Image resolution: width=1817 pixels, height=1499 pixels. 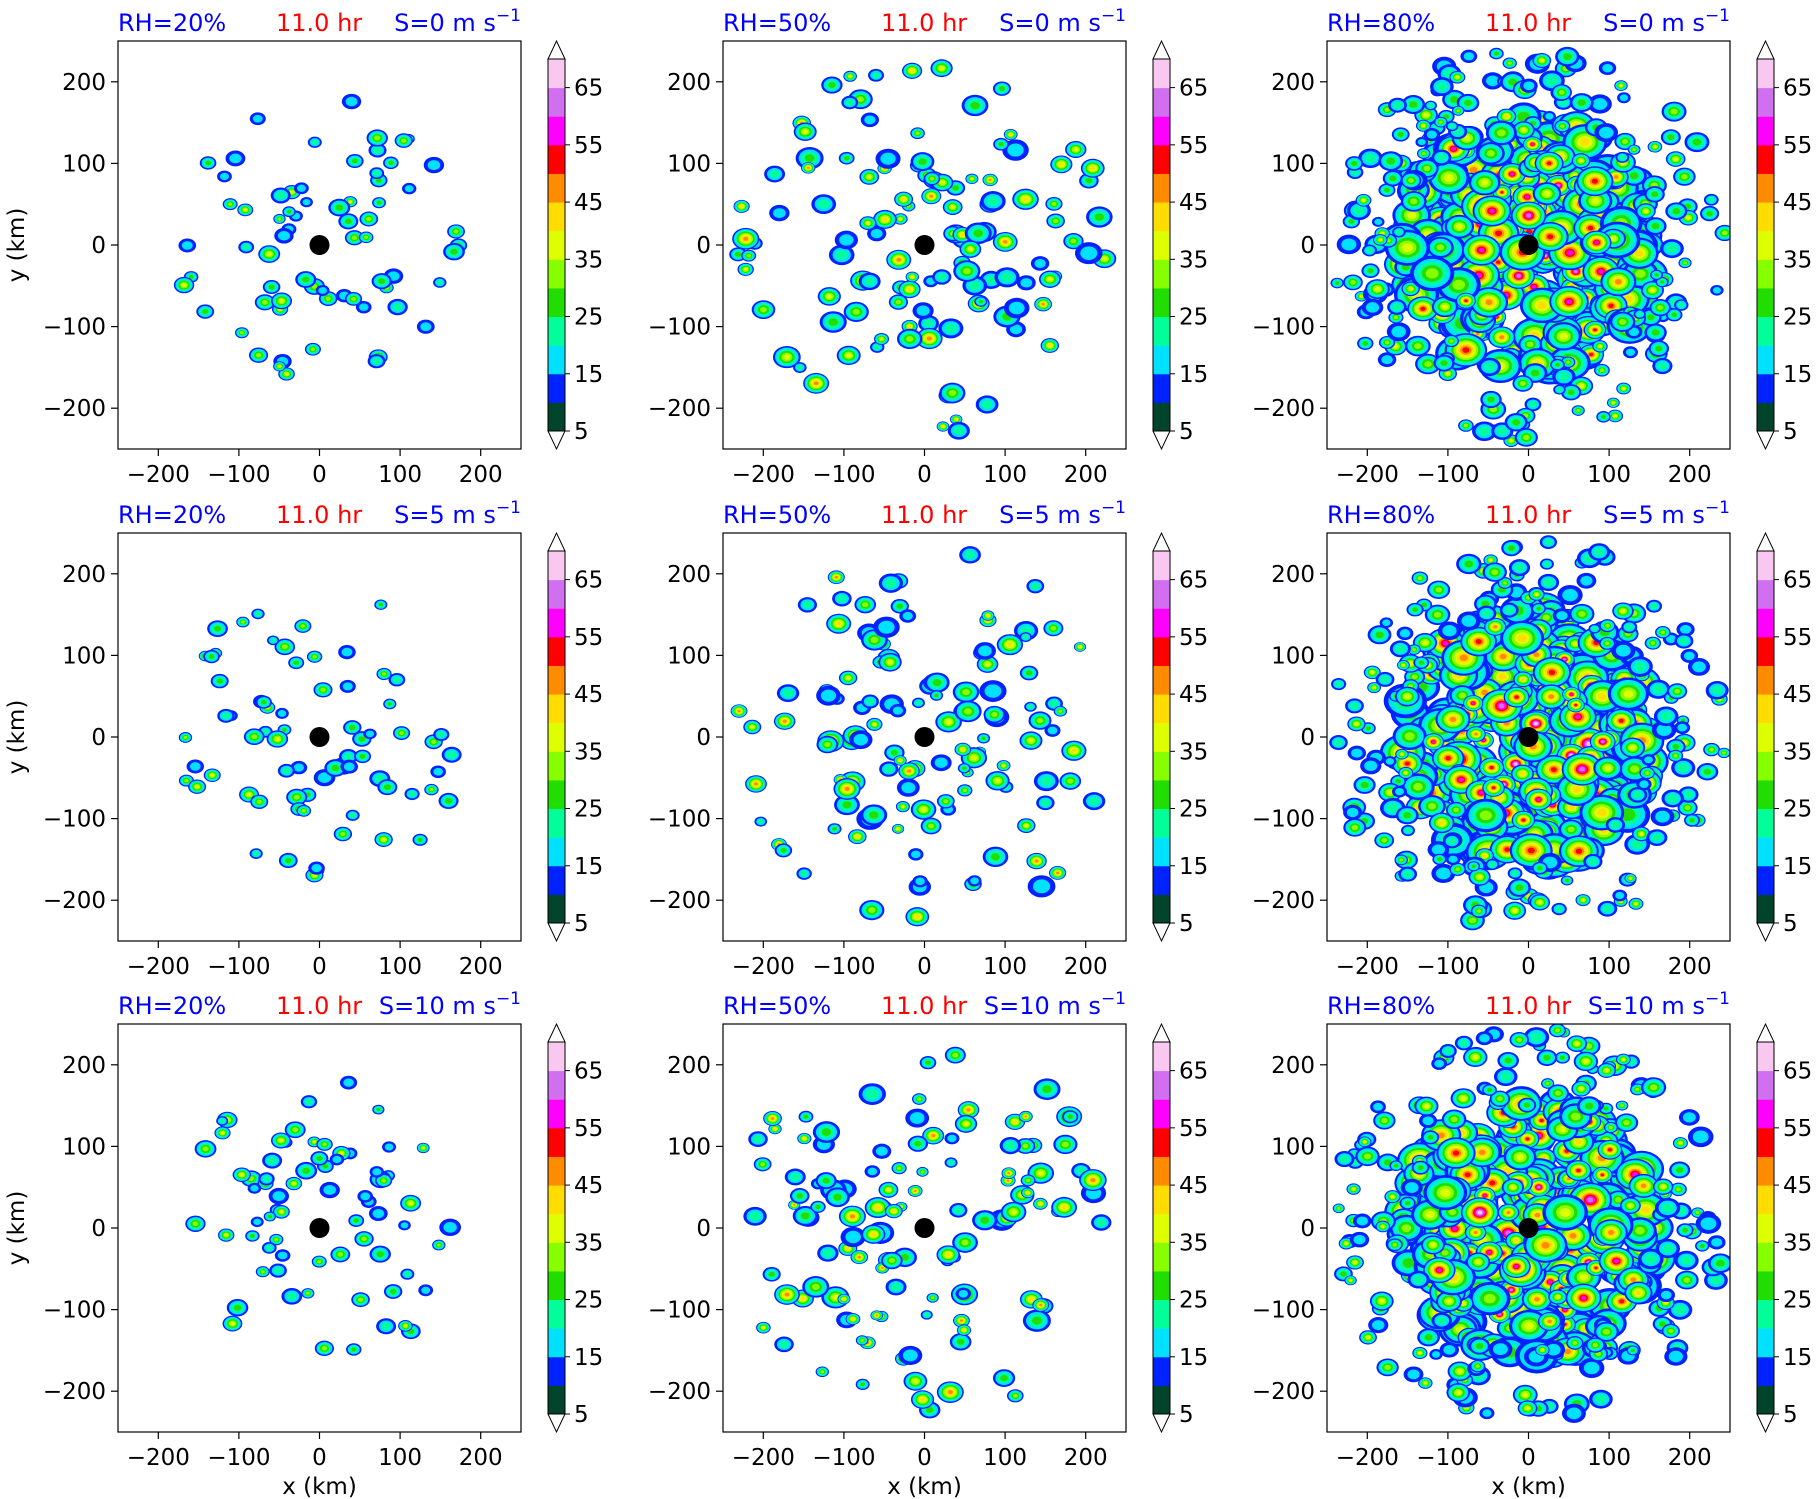 What do you see at coordinates (588, 260) in the screenshot?
I see `colorbar-tick-label: 35` at bounding box center [588, 260].